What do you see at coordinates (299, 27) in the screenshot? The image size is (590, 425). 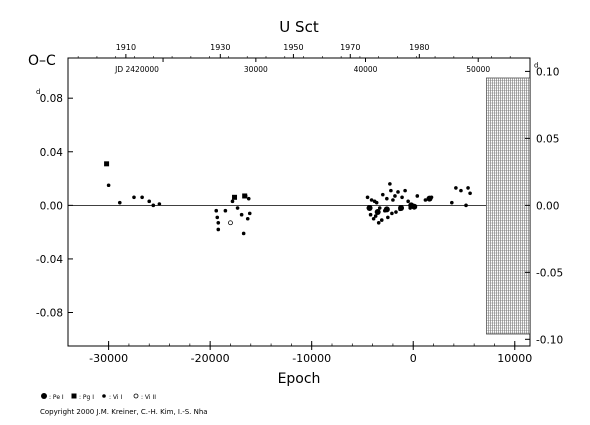 I see `chart-title: U Sct` at bounding box center [299, 27].